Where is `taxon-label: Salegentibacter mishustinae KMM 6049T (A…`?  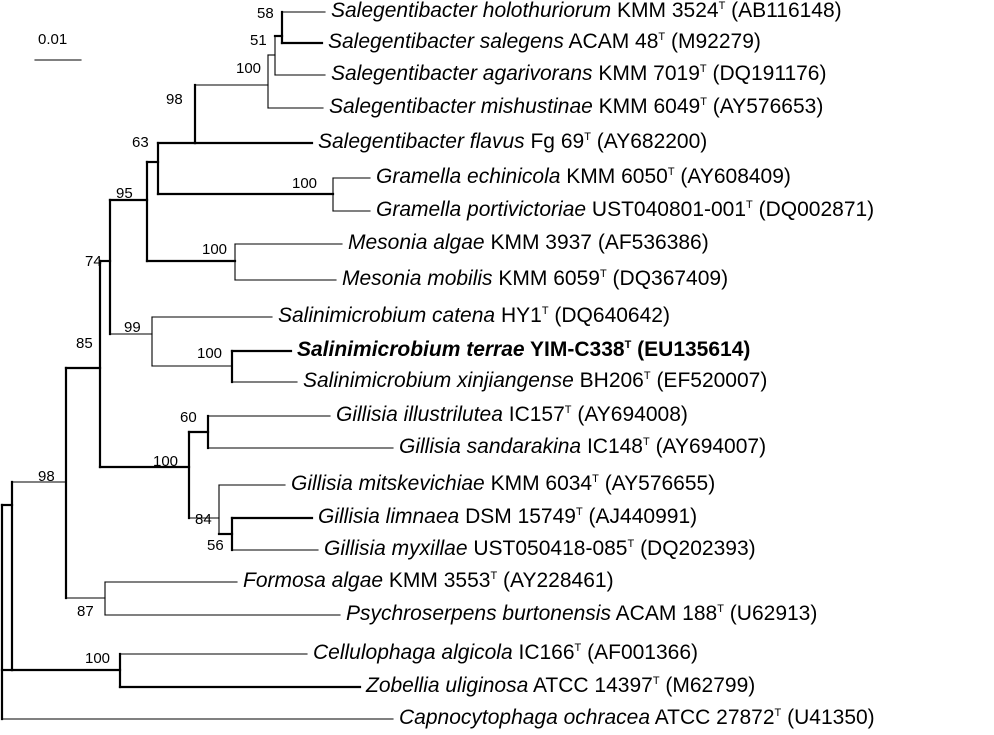 taxon-label: Salegentibacter mishustinae KMM 6049T (A… is located at coordinates (576, 107).